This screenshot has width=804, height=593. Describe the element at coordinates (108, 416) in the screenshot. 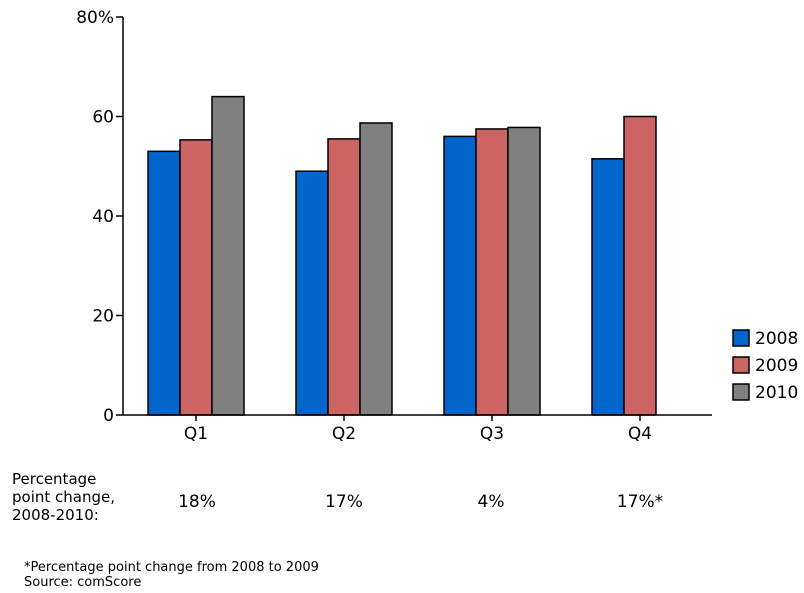

I see `y-tick-label: 0` at that location.